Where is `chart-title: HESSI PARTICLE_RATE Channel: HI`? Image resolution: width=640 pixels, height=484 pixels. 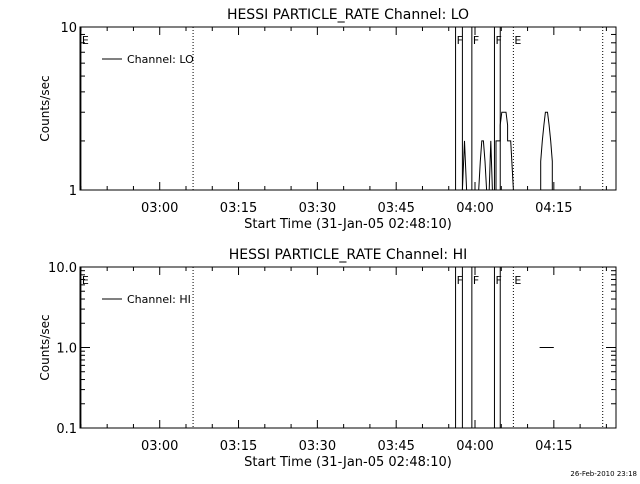 chart-title: HESSI PARTICLE_RATE Channel: HI is located at coordinates (348, 255).